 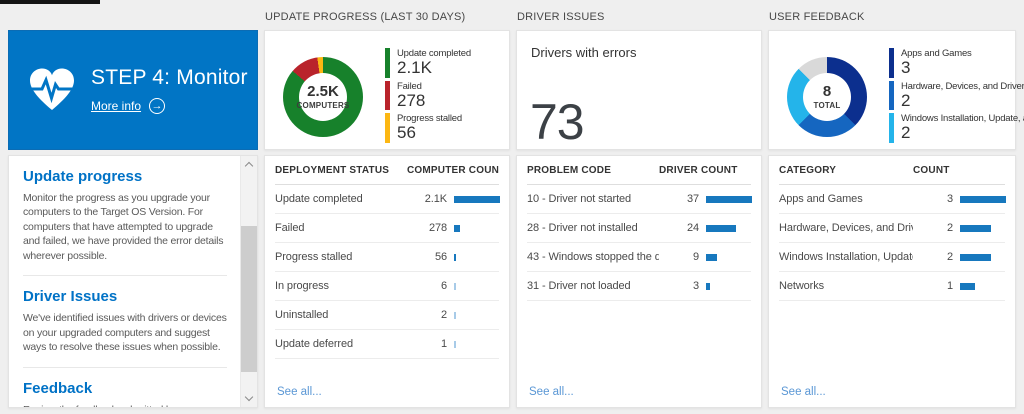 What do you see at coordinates (695, 257) in the screenshot?
I see `row-value: 9` at bounding box center [695, 257].